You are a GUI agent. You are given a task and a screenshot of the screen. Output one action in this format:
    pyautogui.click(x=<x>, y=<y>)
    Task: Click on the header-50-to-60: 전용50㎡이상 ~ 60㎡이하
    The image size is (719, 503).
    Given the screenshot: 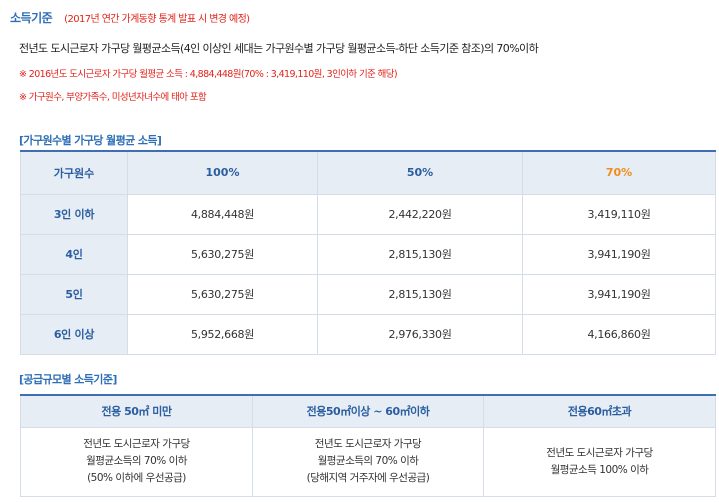 What is the action you would take?
    pyautogui.click(x=368, y=411)
    